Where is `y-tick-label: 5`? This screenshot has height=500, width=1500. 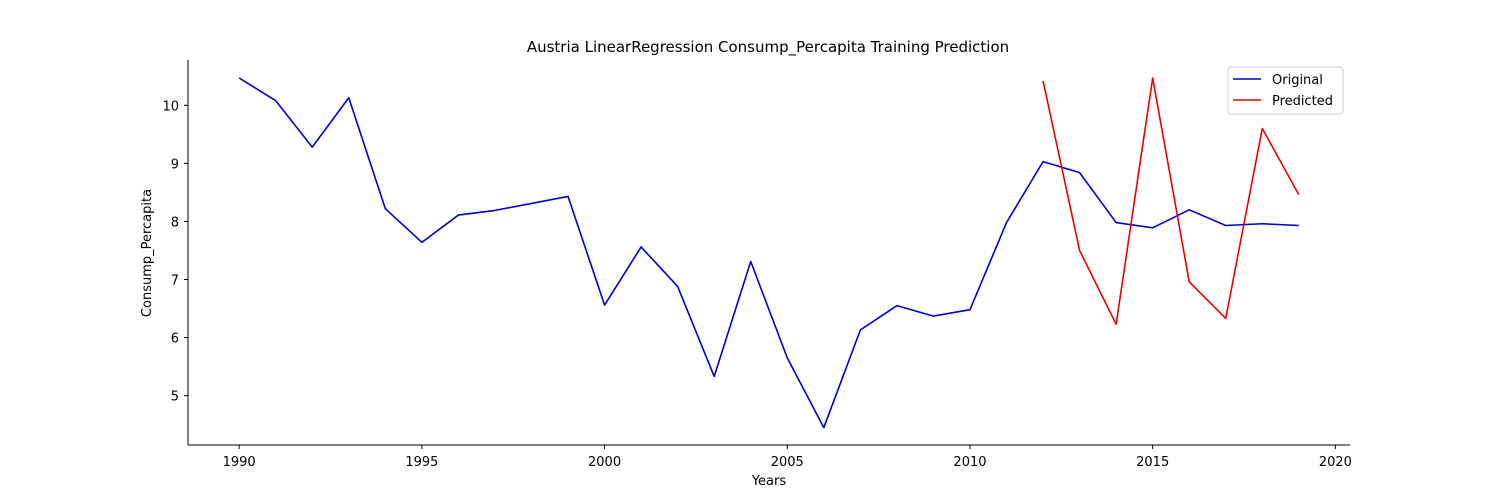
y-tick-label: 5 is located at coordinates (175, 397).